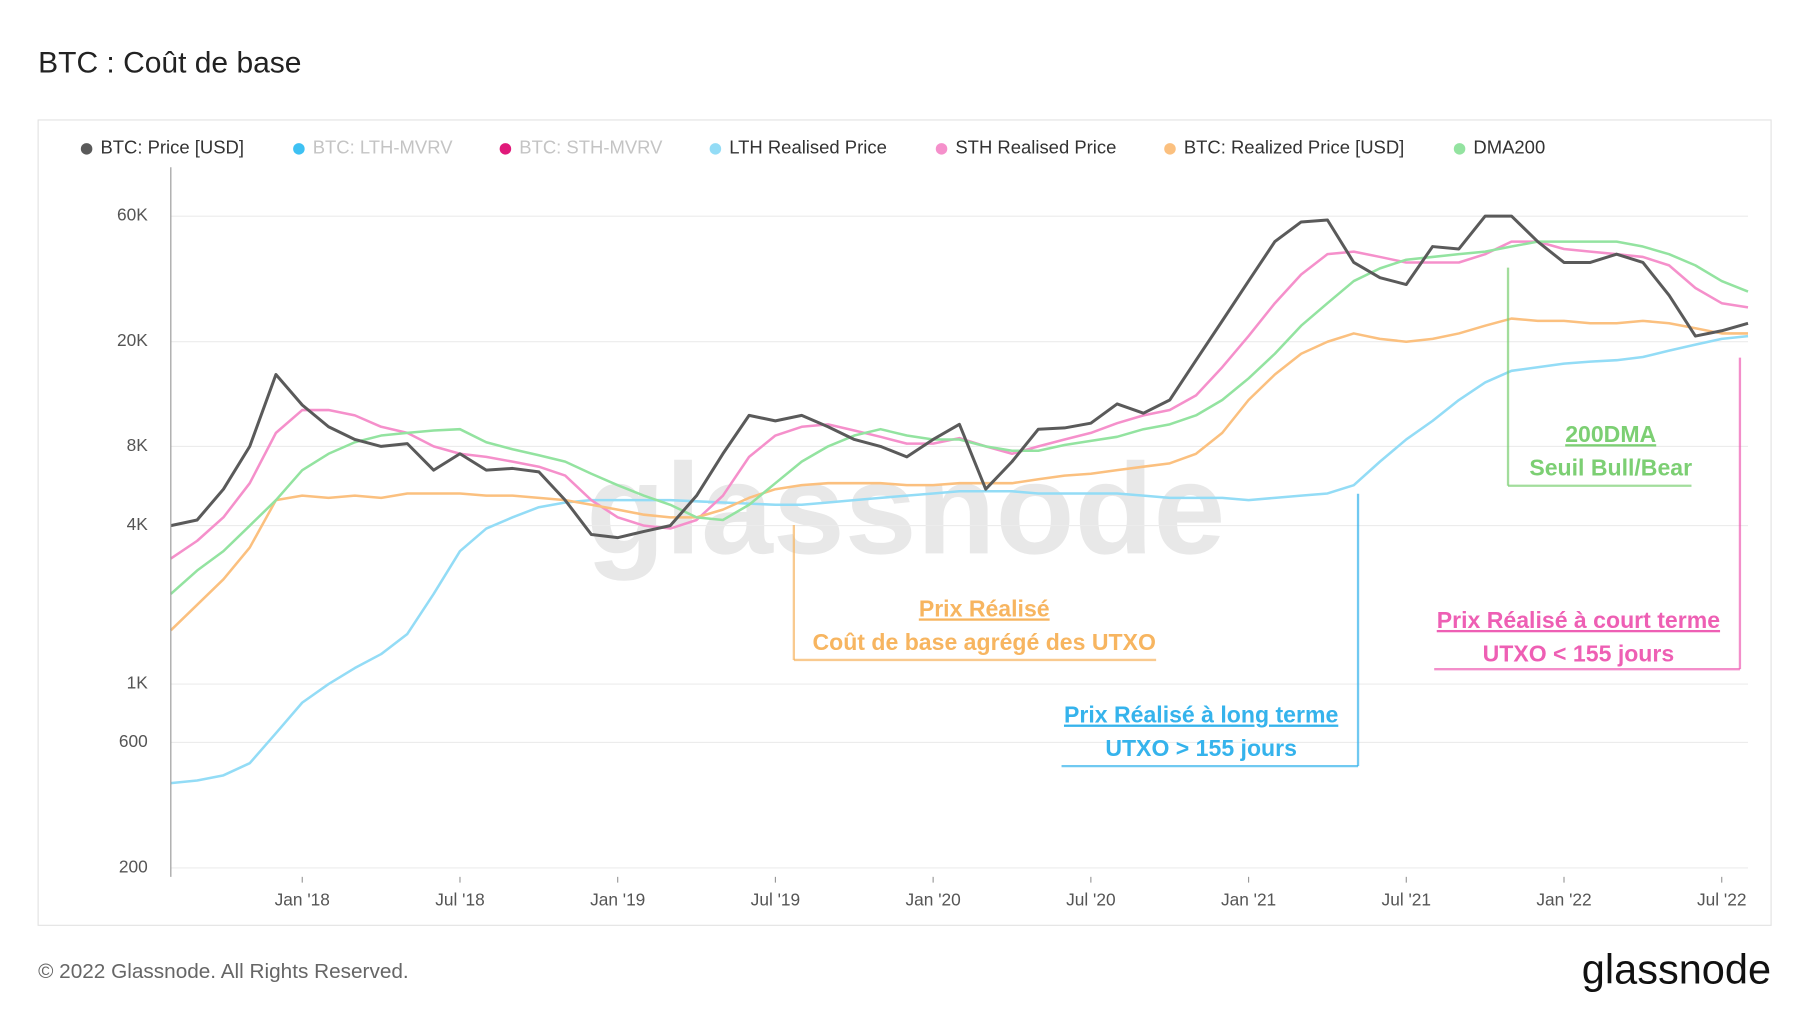 The height and width of the screenshot is (1013, 1800). What do you see at coordinates (1721, 900) in the screenshot?
I see `x-tick-label: Jul '22` at bounding box center [1721, 900].